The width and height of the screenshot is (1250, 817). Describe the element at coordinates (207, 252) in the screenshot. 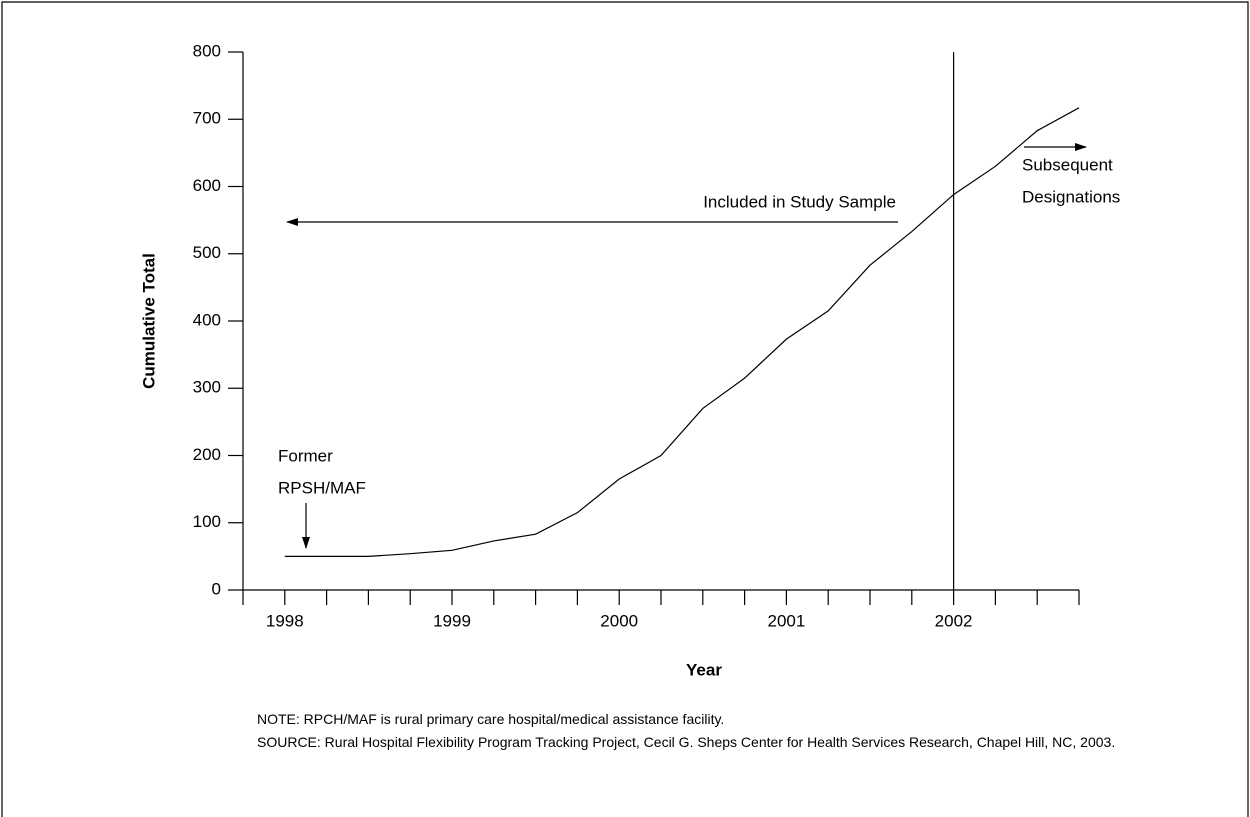

I see `y-tick-label: 500` at that location.